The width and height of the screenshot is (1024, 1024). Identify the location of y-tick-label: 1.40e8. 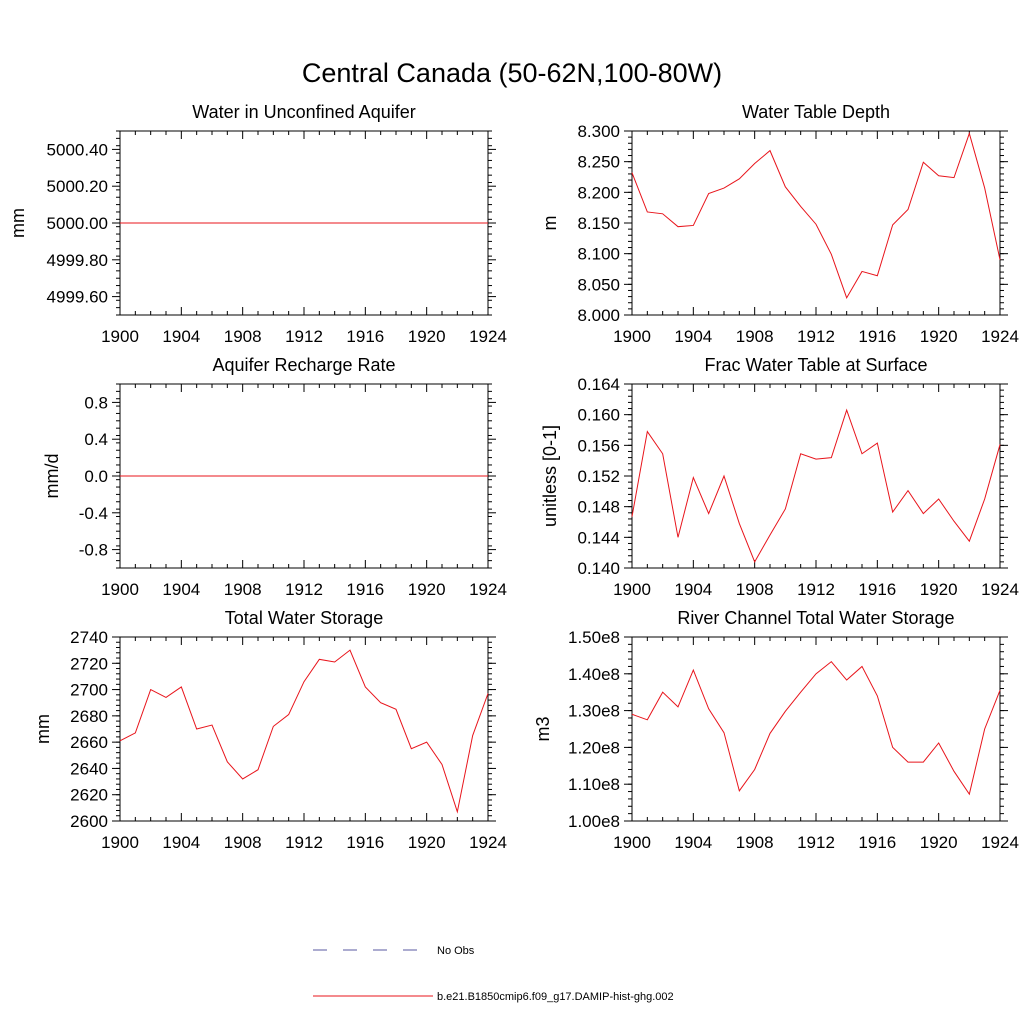
(594, 674).